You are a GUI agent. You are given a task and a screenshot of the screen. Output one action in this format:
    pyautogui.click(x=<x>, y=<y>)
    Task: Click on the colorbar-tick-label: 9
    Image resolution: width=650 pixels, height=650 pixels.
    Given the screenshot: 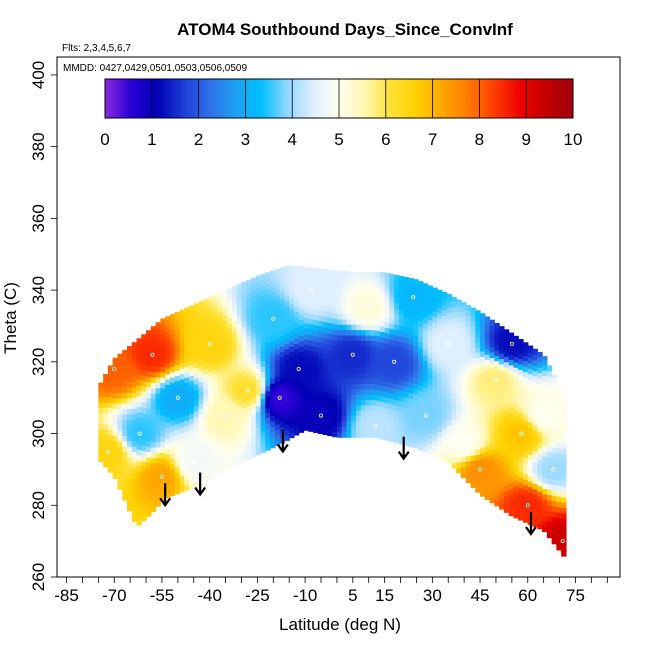 What is the action you would take?
    pyautogui.click(x=525, y=139)
    